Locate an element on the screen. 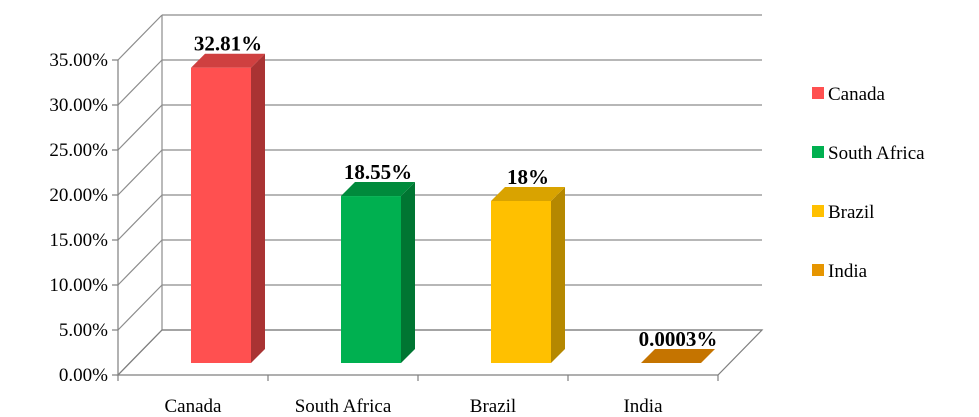 The image size is (979, 417). y-tick-label: 5.00% is located at coordinates (83, 330).